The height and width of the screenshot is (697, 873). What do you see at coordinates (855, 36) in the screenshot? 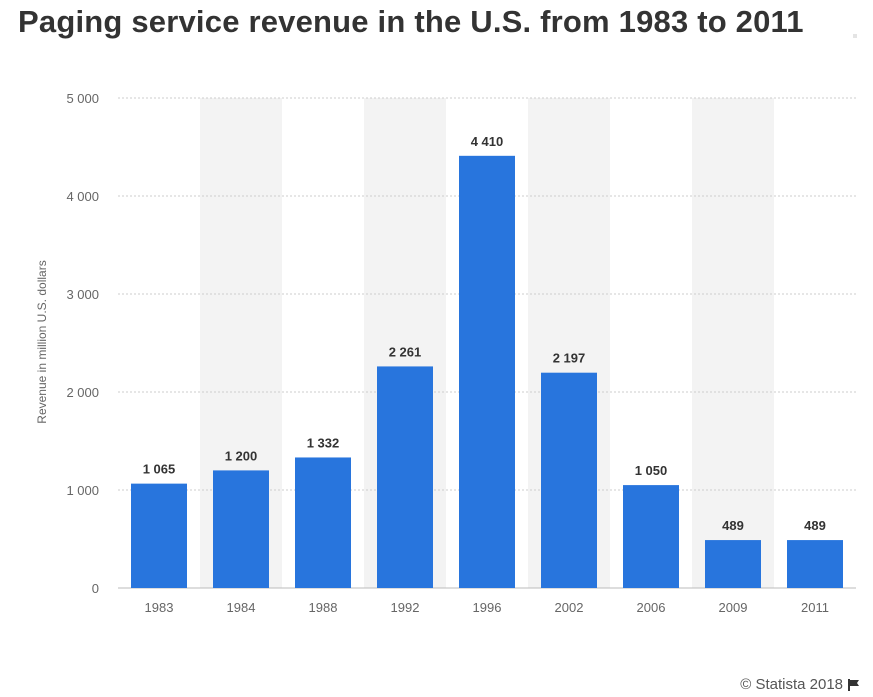
I see `corner-marker` at bounding box center [855, 36].